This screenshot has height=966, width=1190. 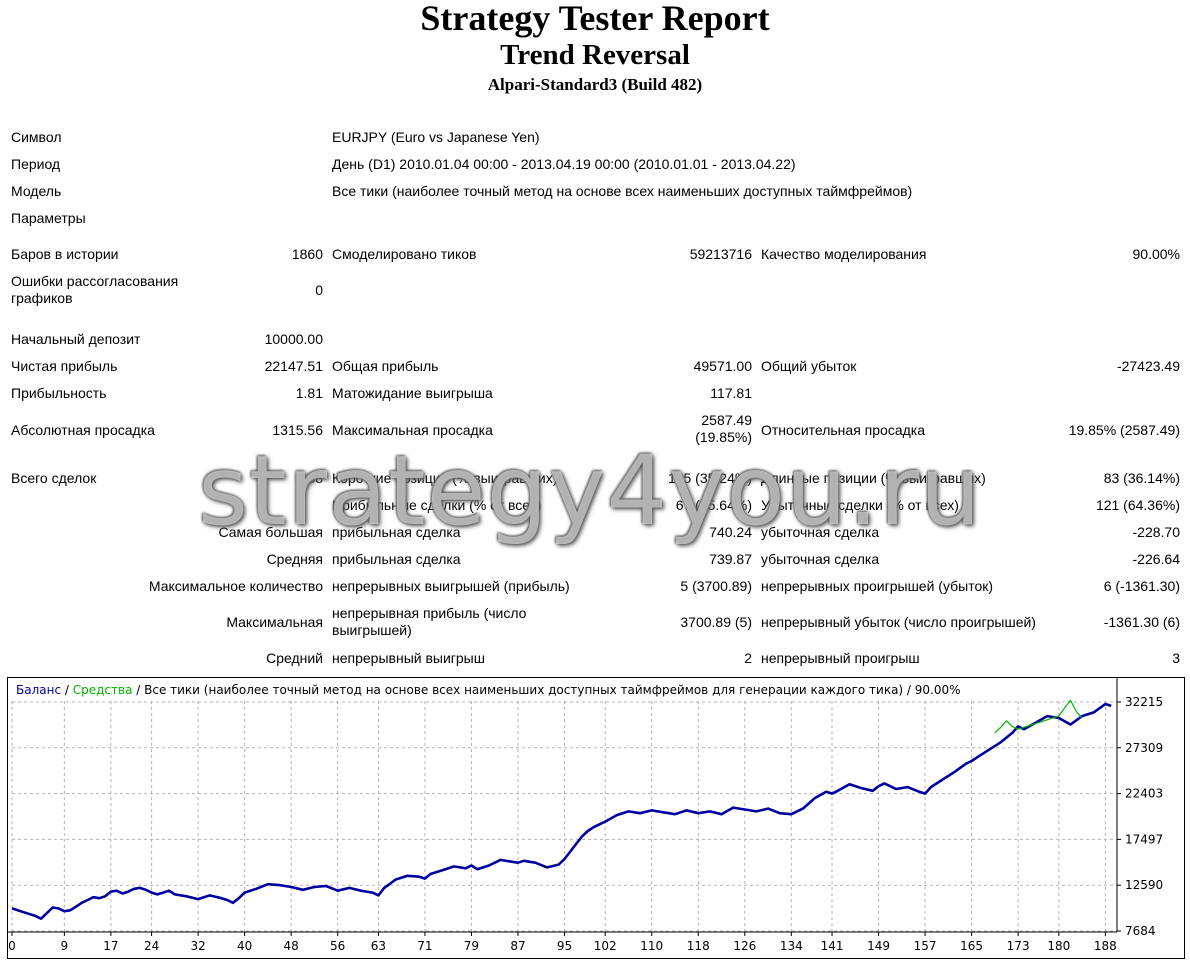 I want to click on bars-label: Баров в истории, so click(x=65, y=254).